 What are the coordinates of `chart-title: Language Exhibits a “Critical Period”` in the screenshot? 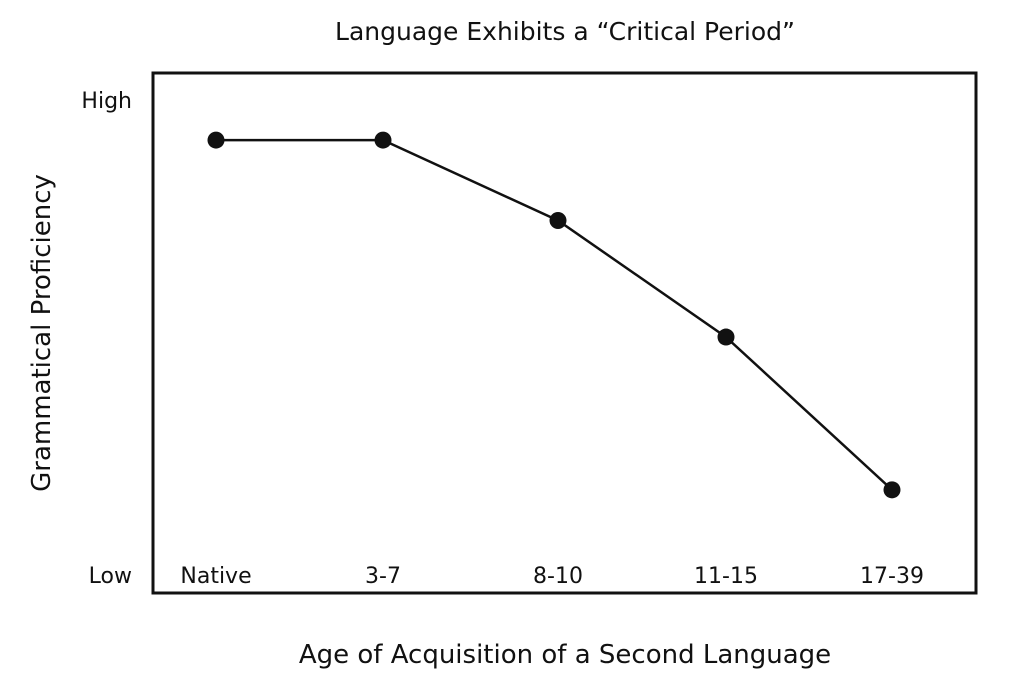 It's located at (565, 31).